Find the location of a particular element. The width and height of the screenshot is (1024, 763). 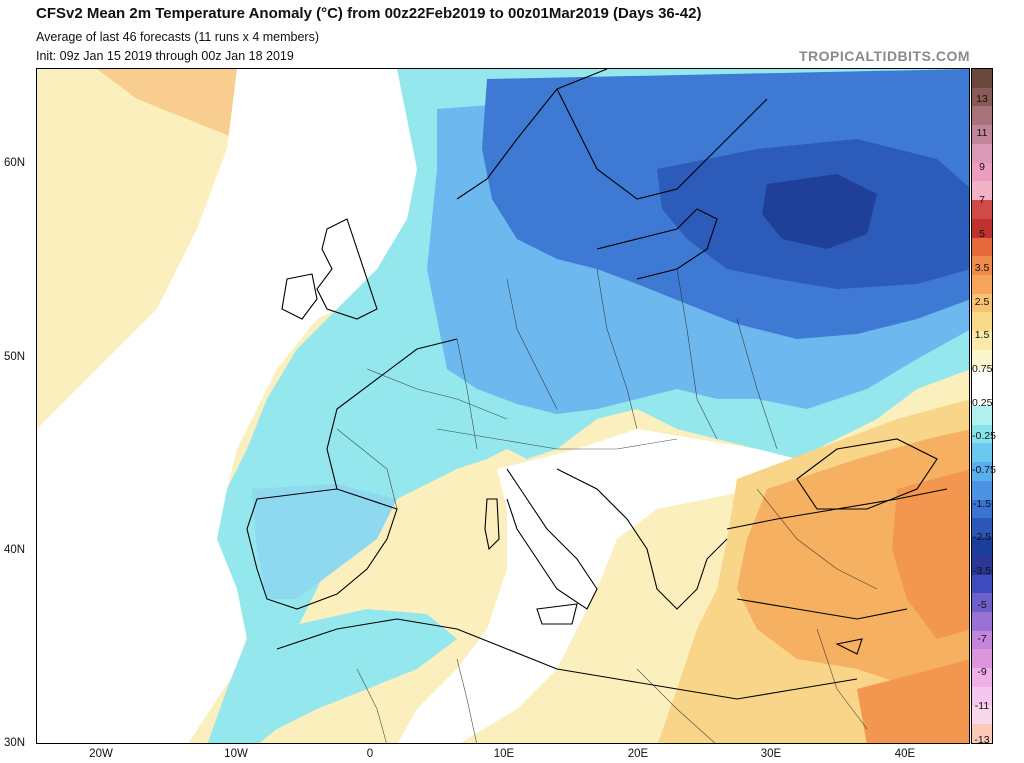

colorbar-label: 7 is located at coordinates (982, 200).